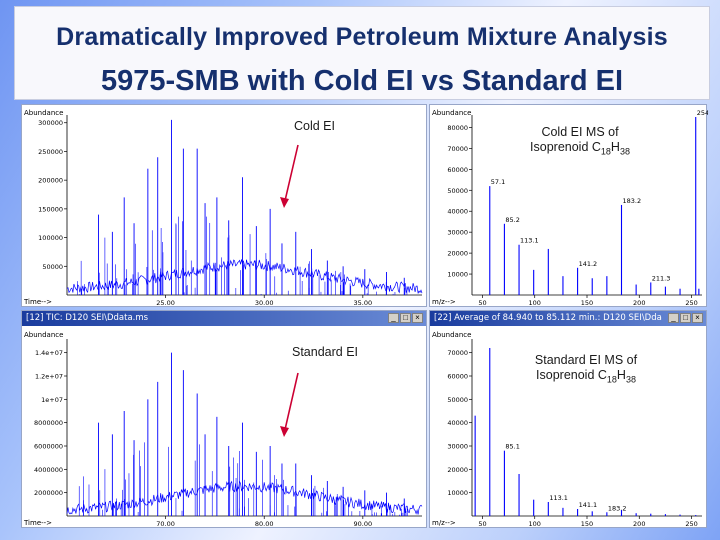 Image resolution: width=720 pixels, height=540 pixels. Describe the element at coordinates (325, 352) in the screenshot. I see `standard-ei-label: Standard EI` at that location.